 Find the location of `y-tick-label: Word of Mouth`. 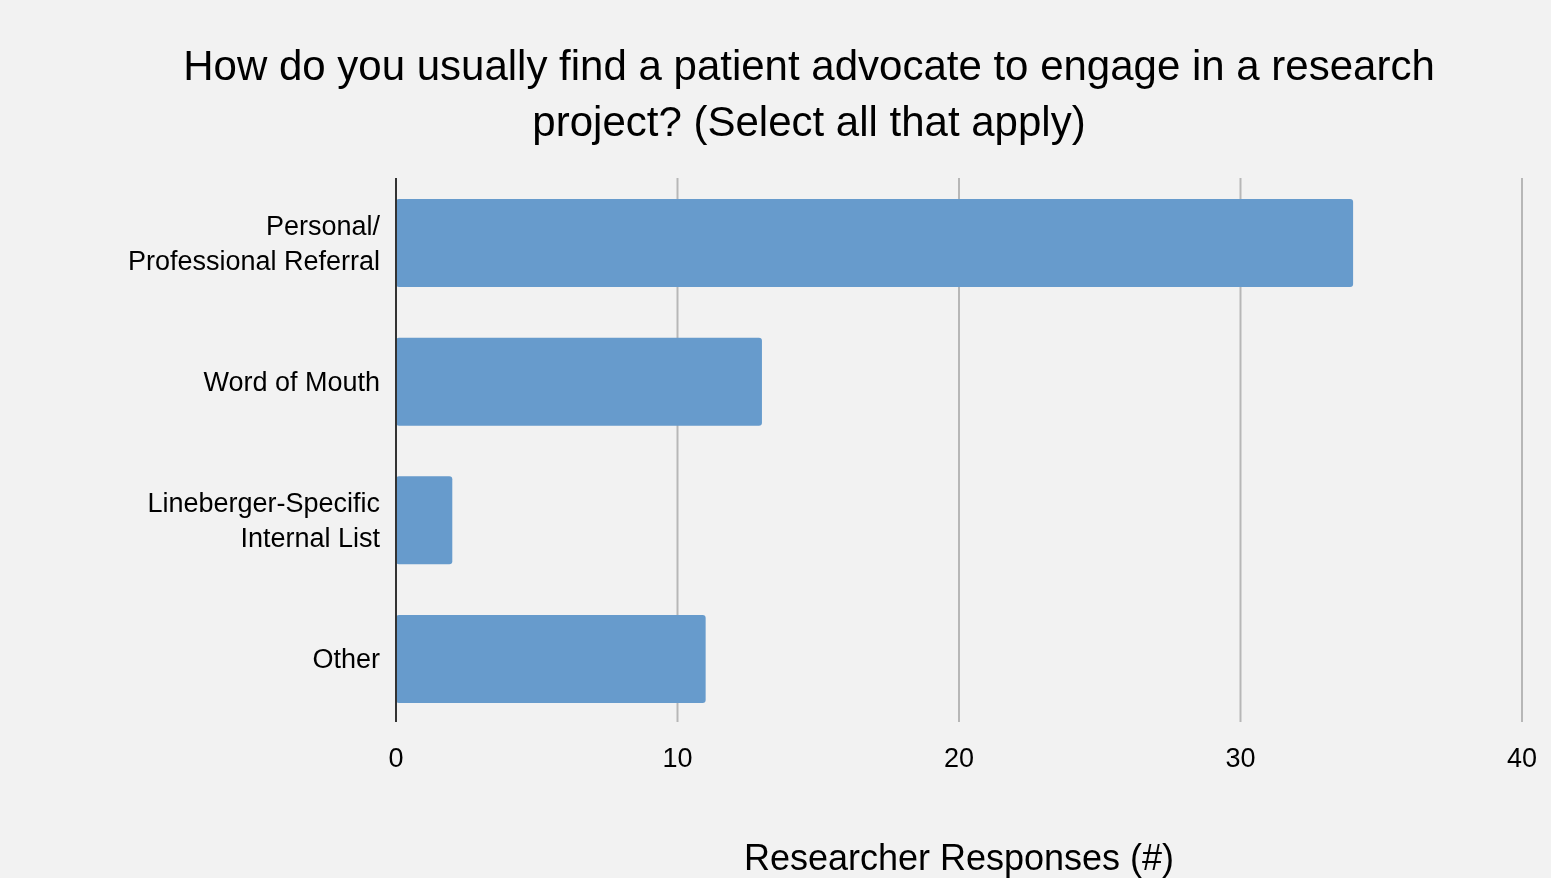

y-tick-label: Word of Mouth is located at coordinates (291, 381).